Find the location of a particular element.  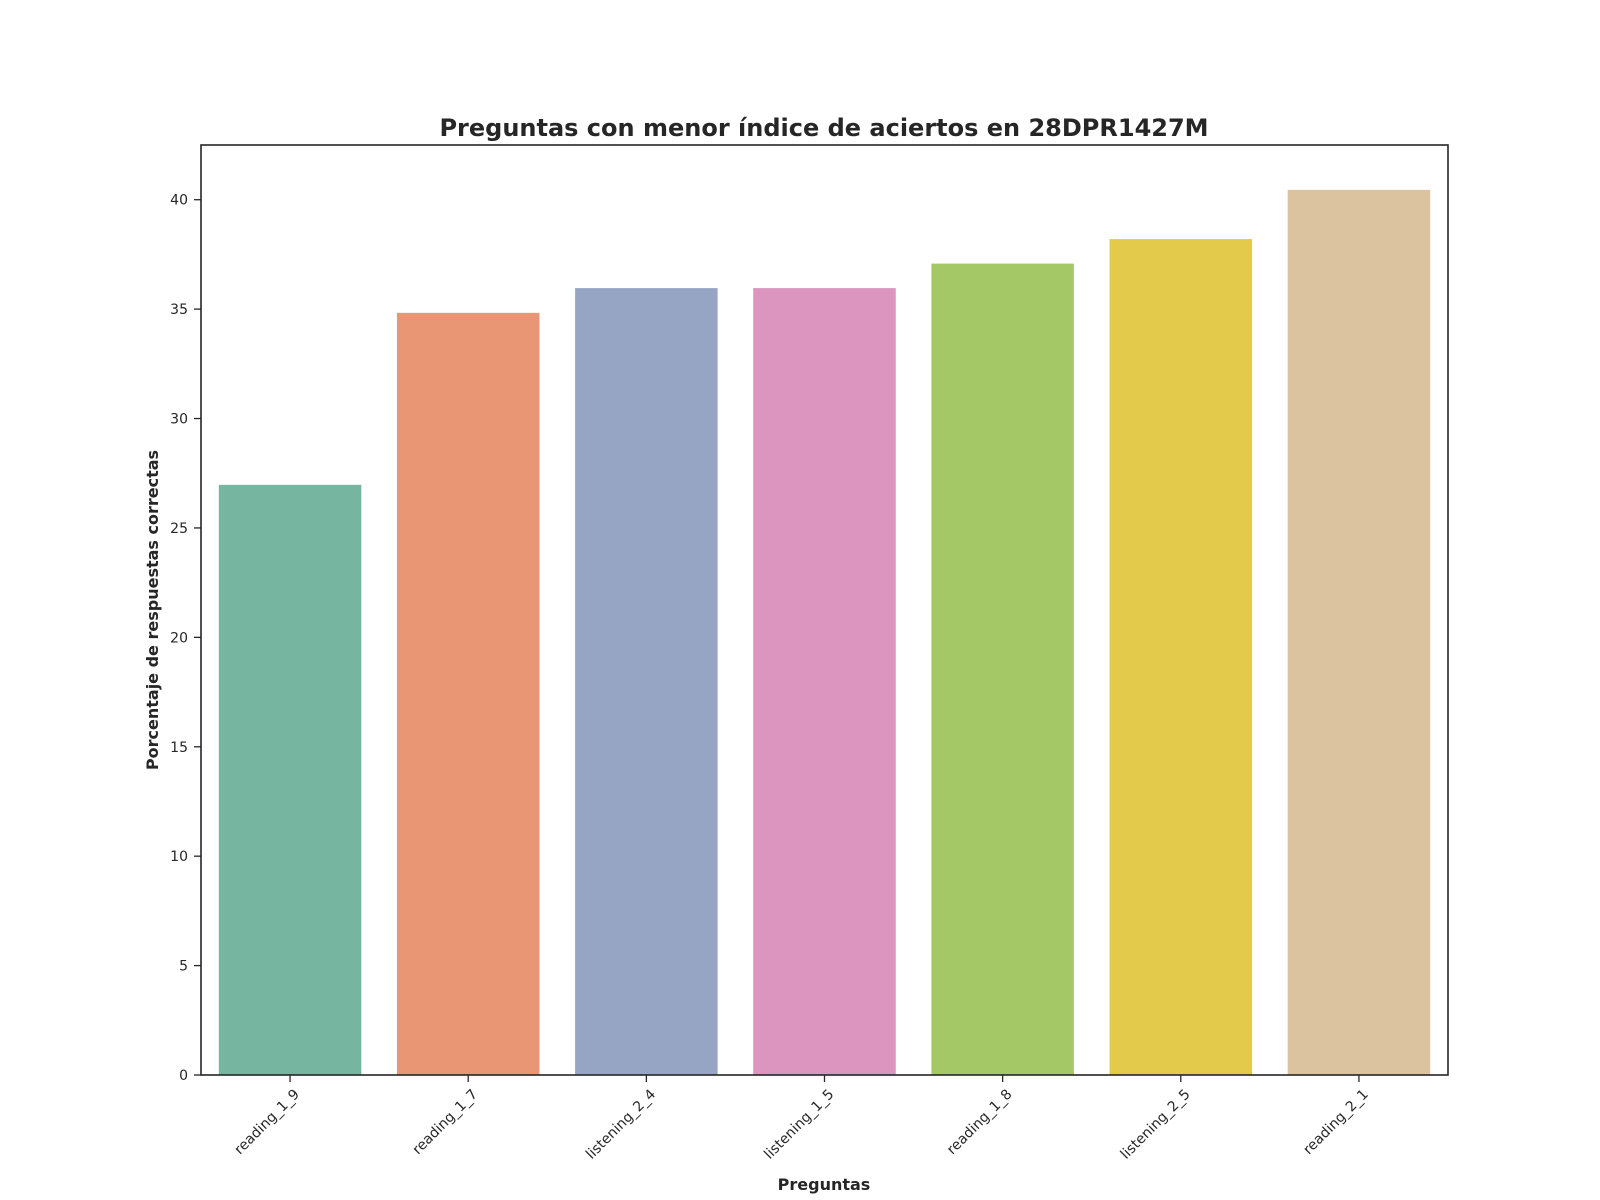

y-tick-label: 15 is located at coordinates (179, 748).